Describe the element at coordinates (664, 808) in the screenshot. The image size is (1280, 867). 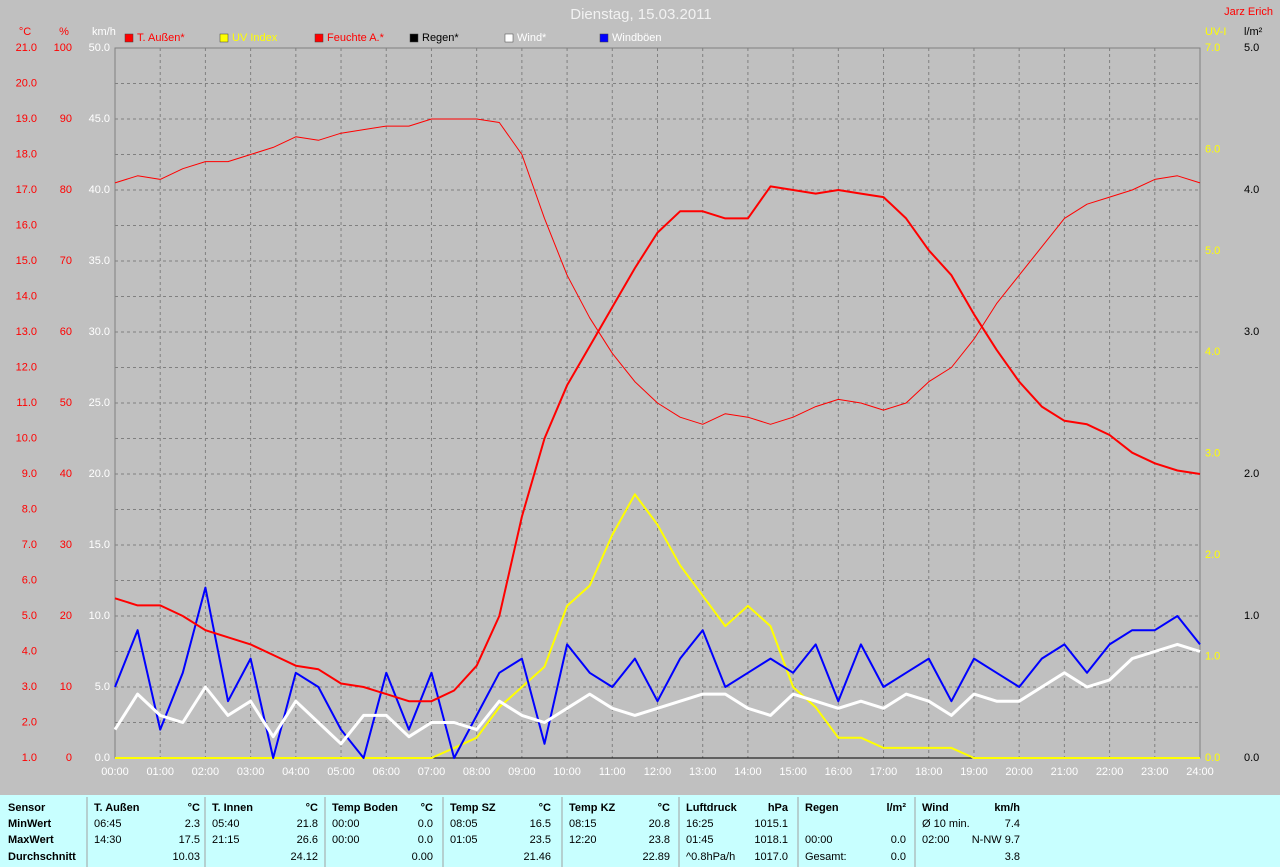
I see `group-unit: °C` at that location.